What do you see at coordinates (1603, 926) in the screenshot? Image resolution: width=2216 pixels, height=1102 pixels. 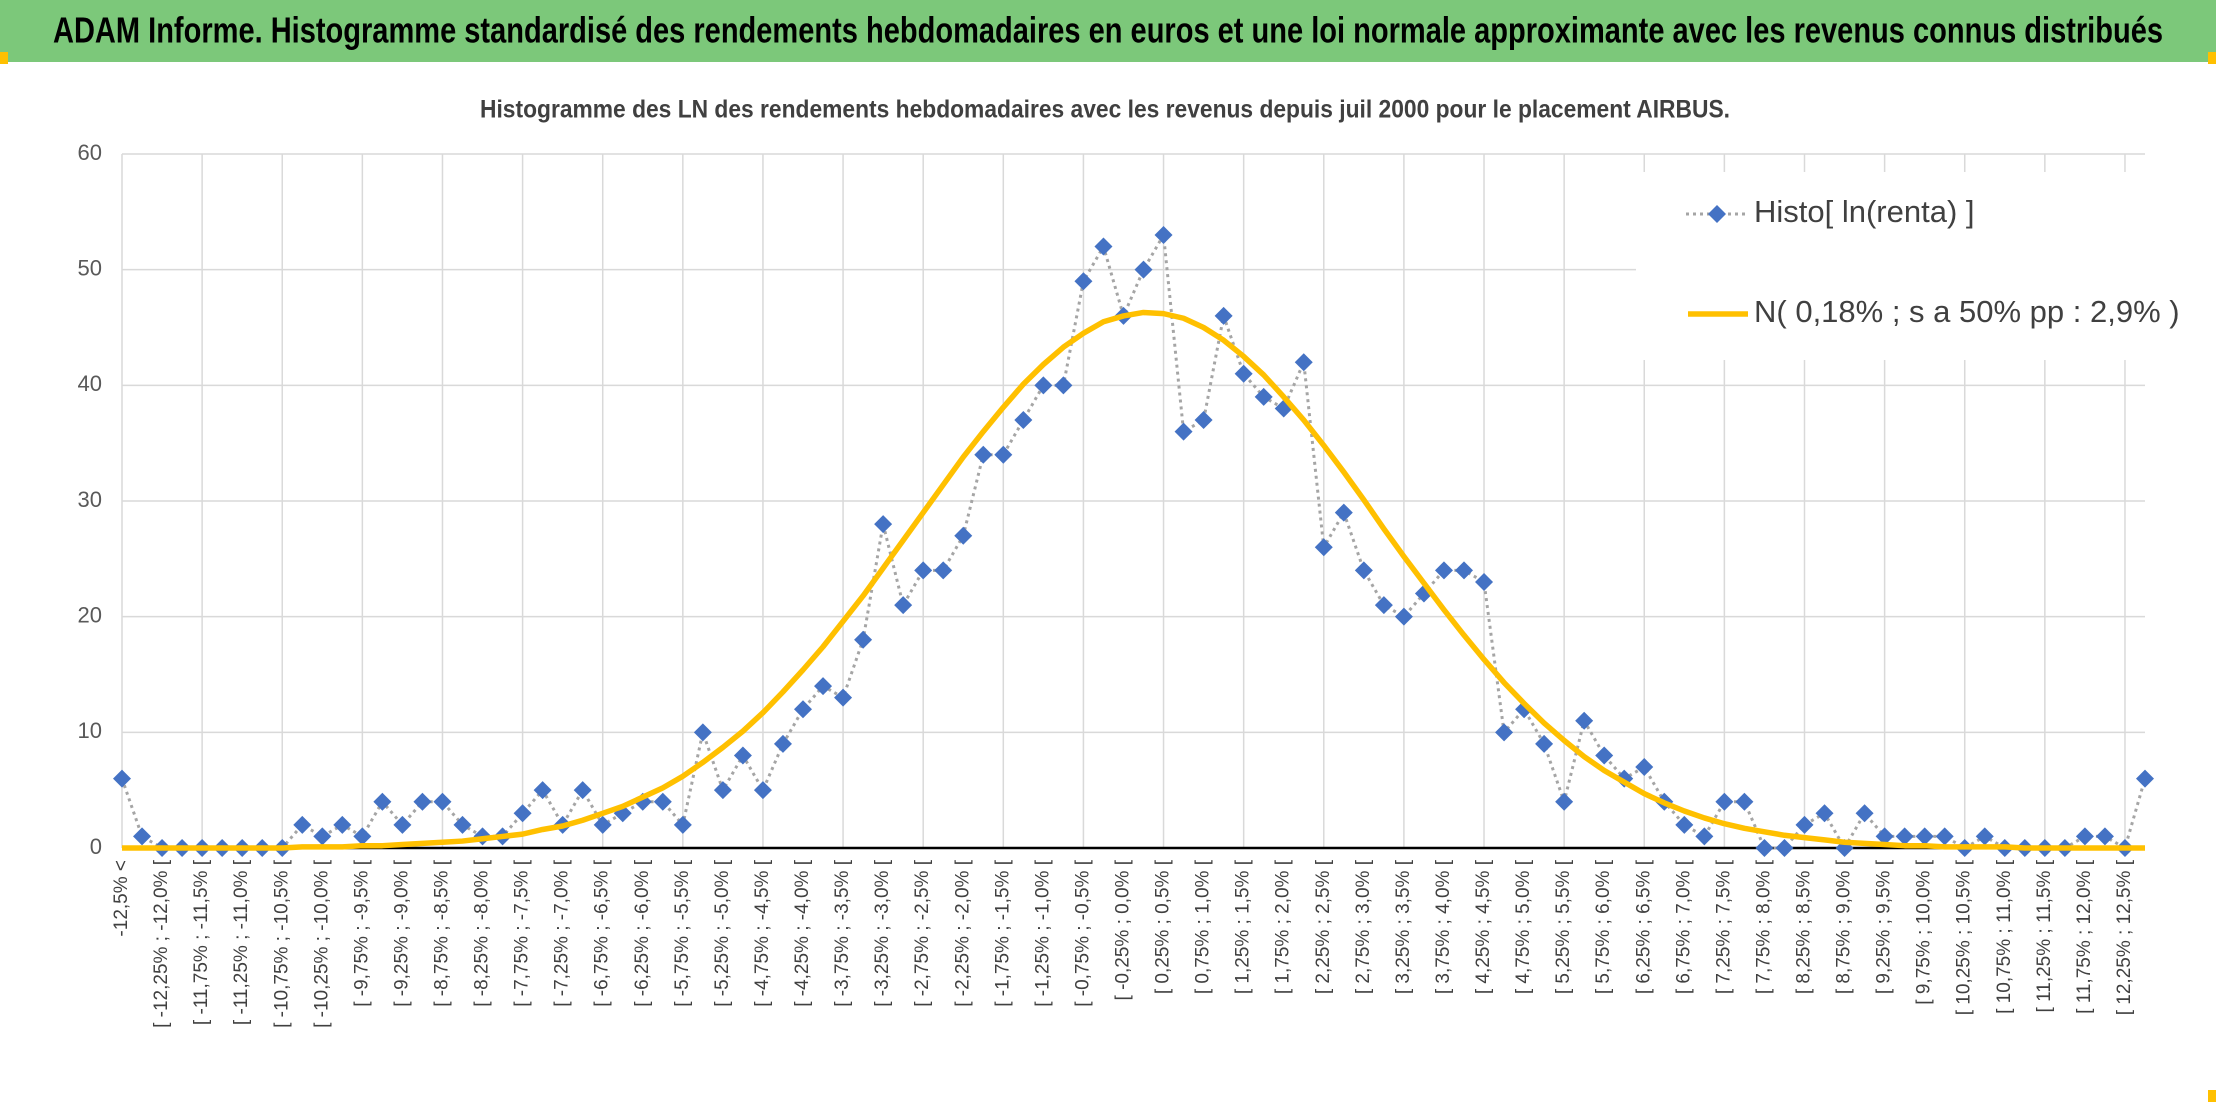 I see `x-tick-label: [ 5,75% ; 6,0% [` at bounding box center [1603, 926].